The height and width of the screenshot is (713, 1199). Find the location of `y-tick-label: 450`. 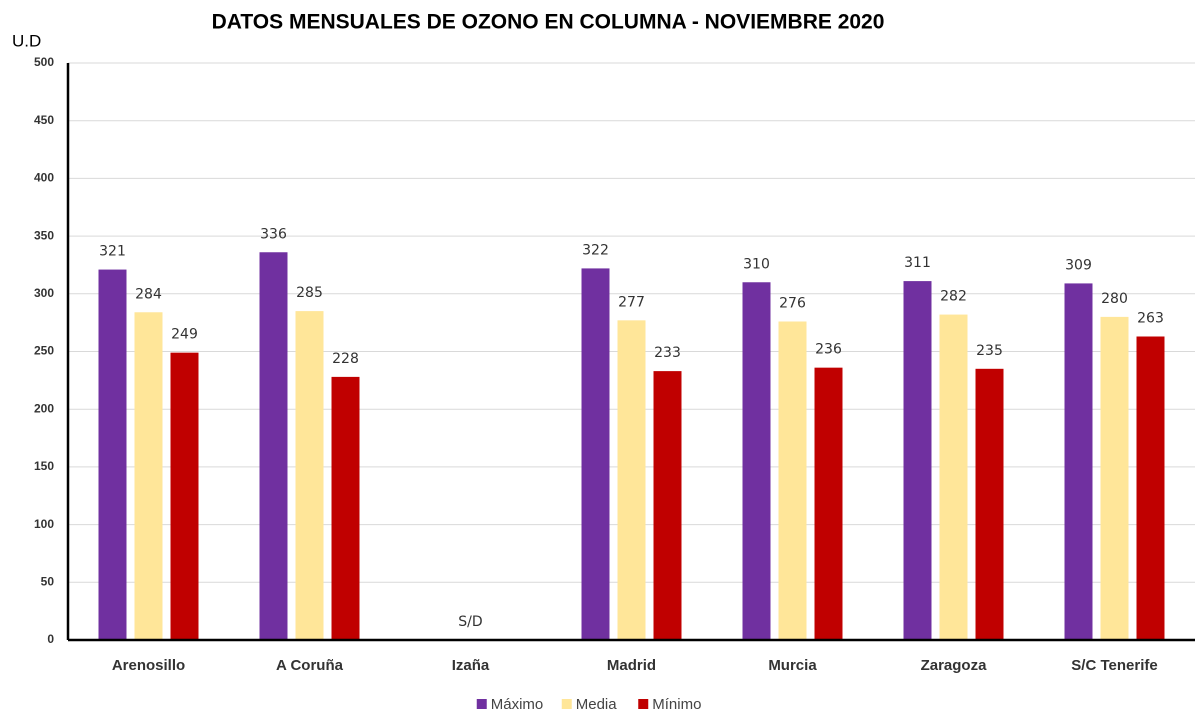

y-tick-label: 450 is located at coordinates (44, 120).